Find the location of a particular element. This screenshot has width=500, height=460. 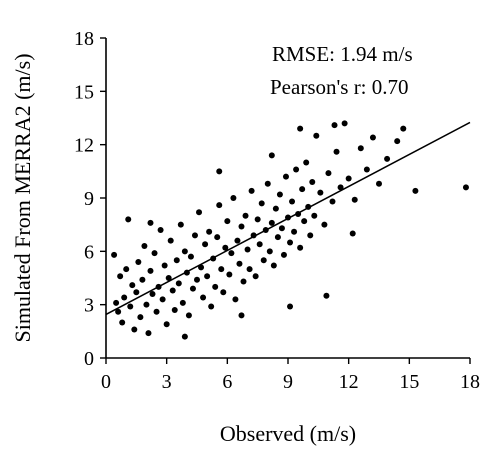

x-tick-label: 15 is located at coordinates (409, 382).